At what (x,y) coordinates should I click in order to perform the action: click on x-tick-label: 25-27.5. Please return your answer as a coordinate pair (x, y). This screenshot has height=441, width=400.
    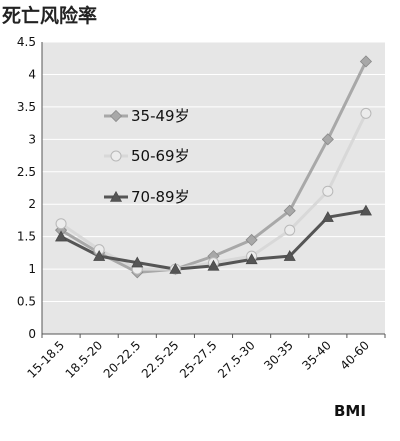
    Looking at the image, I should click on (198, 359).